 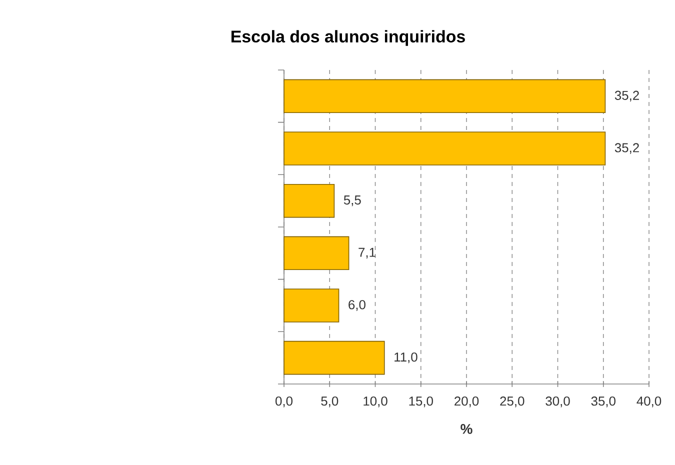 I want to click on x-tick-label: 0,0, so click(x=284, y=402).